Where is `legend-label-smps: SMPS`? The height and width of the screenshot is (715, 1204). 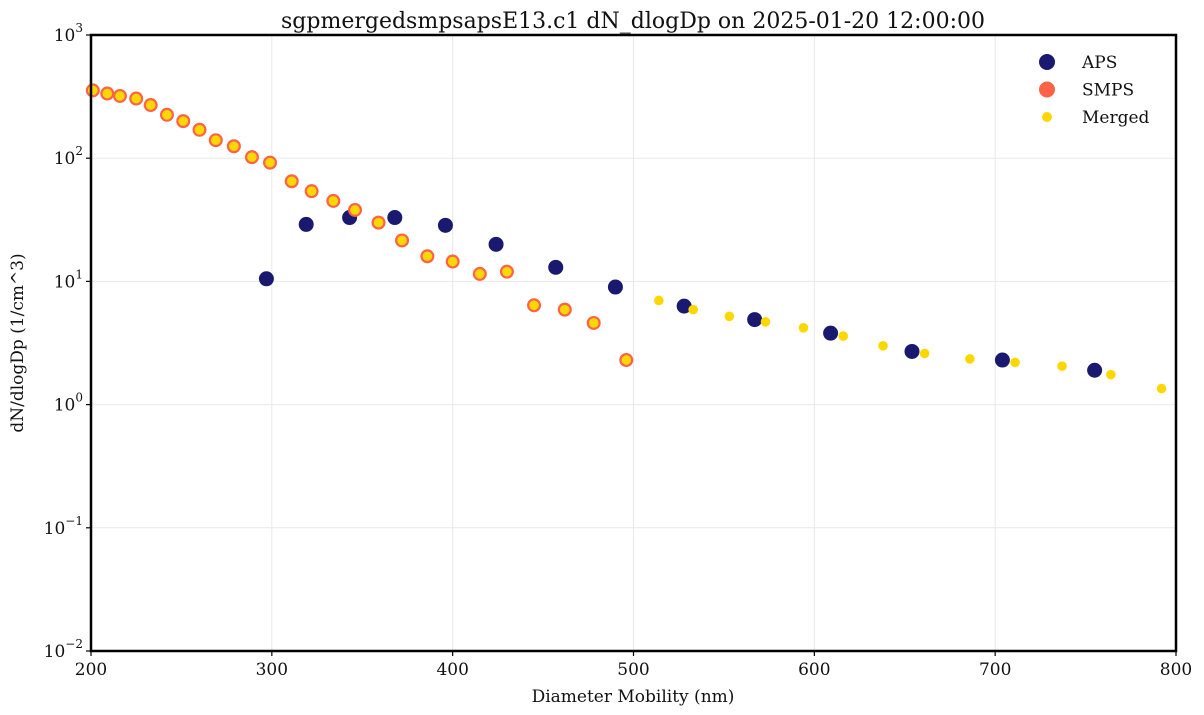
legend-label-smps: SMPS is located at coordinates (1108, 91).